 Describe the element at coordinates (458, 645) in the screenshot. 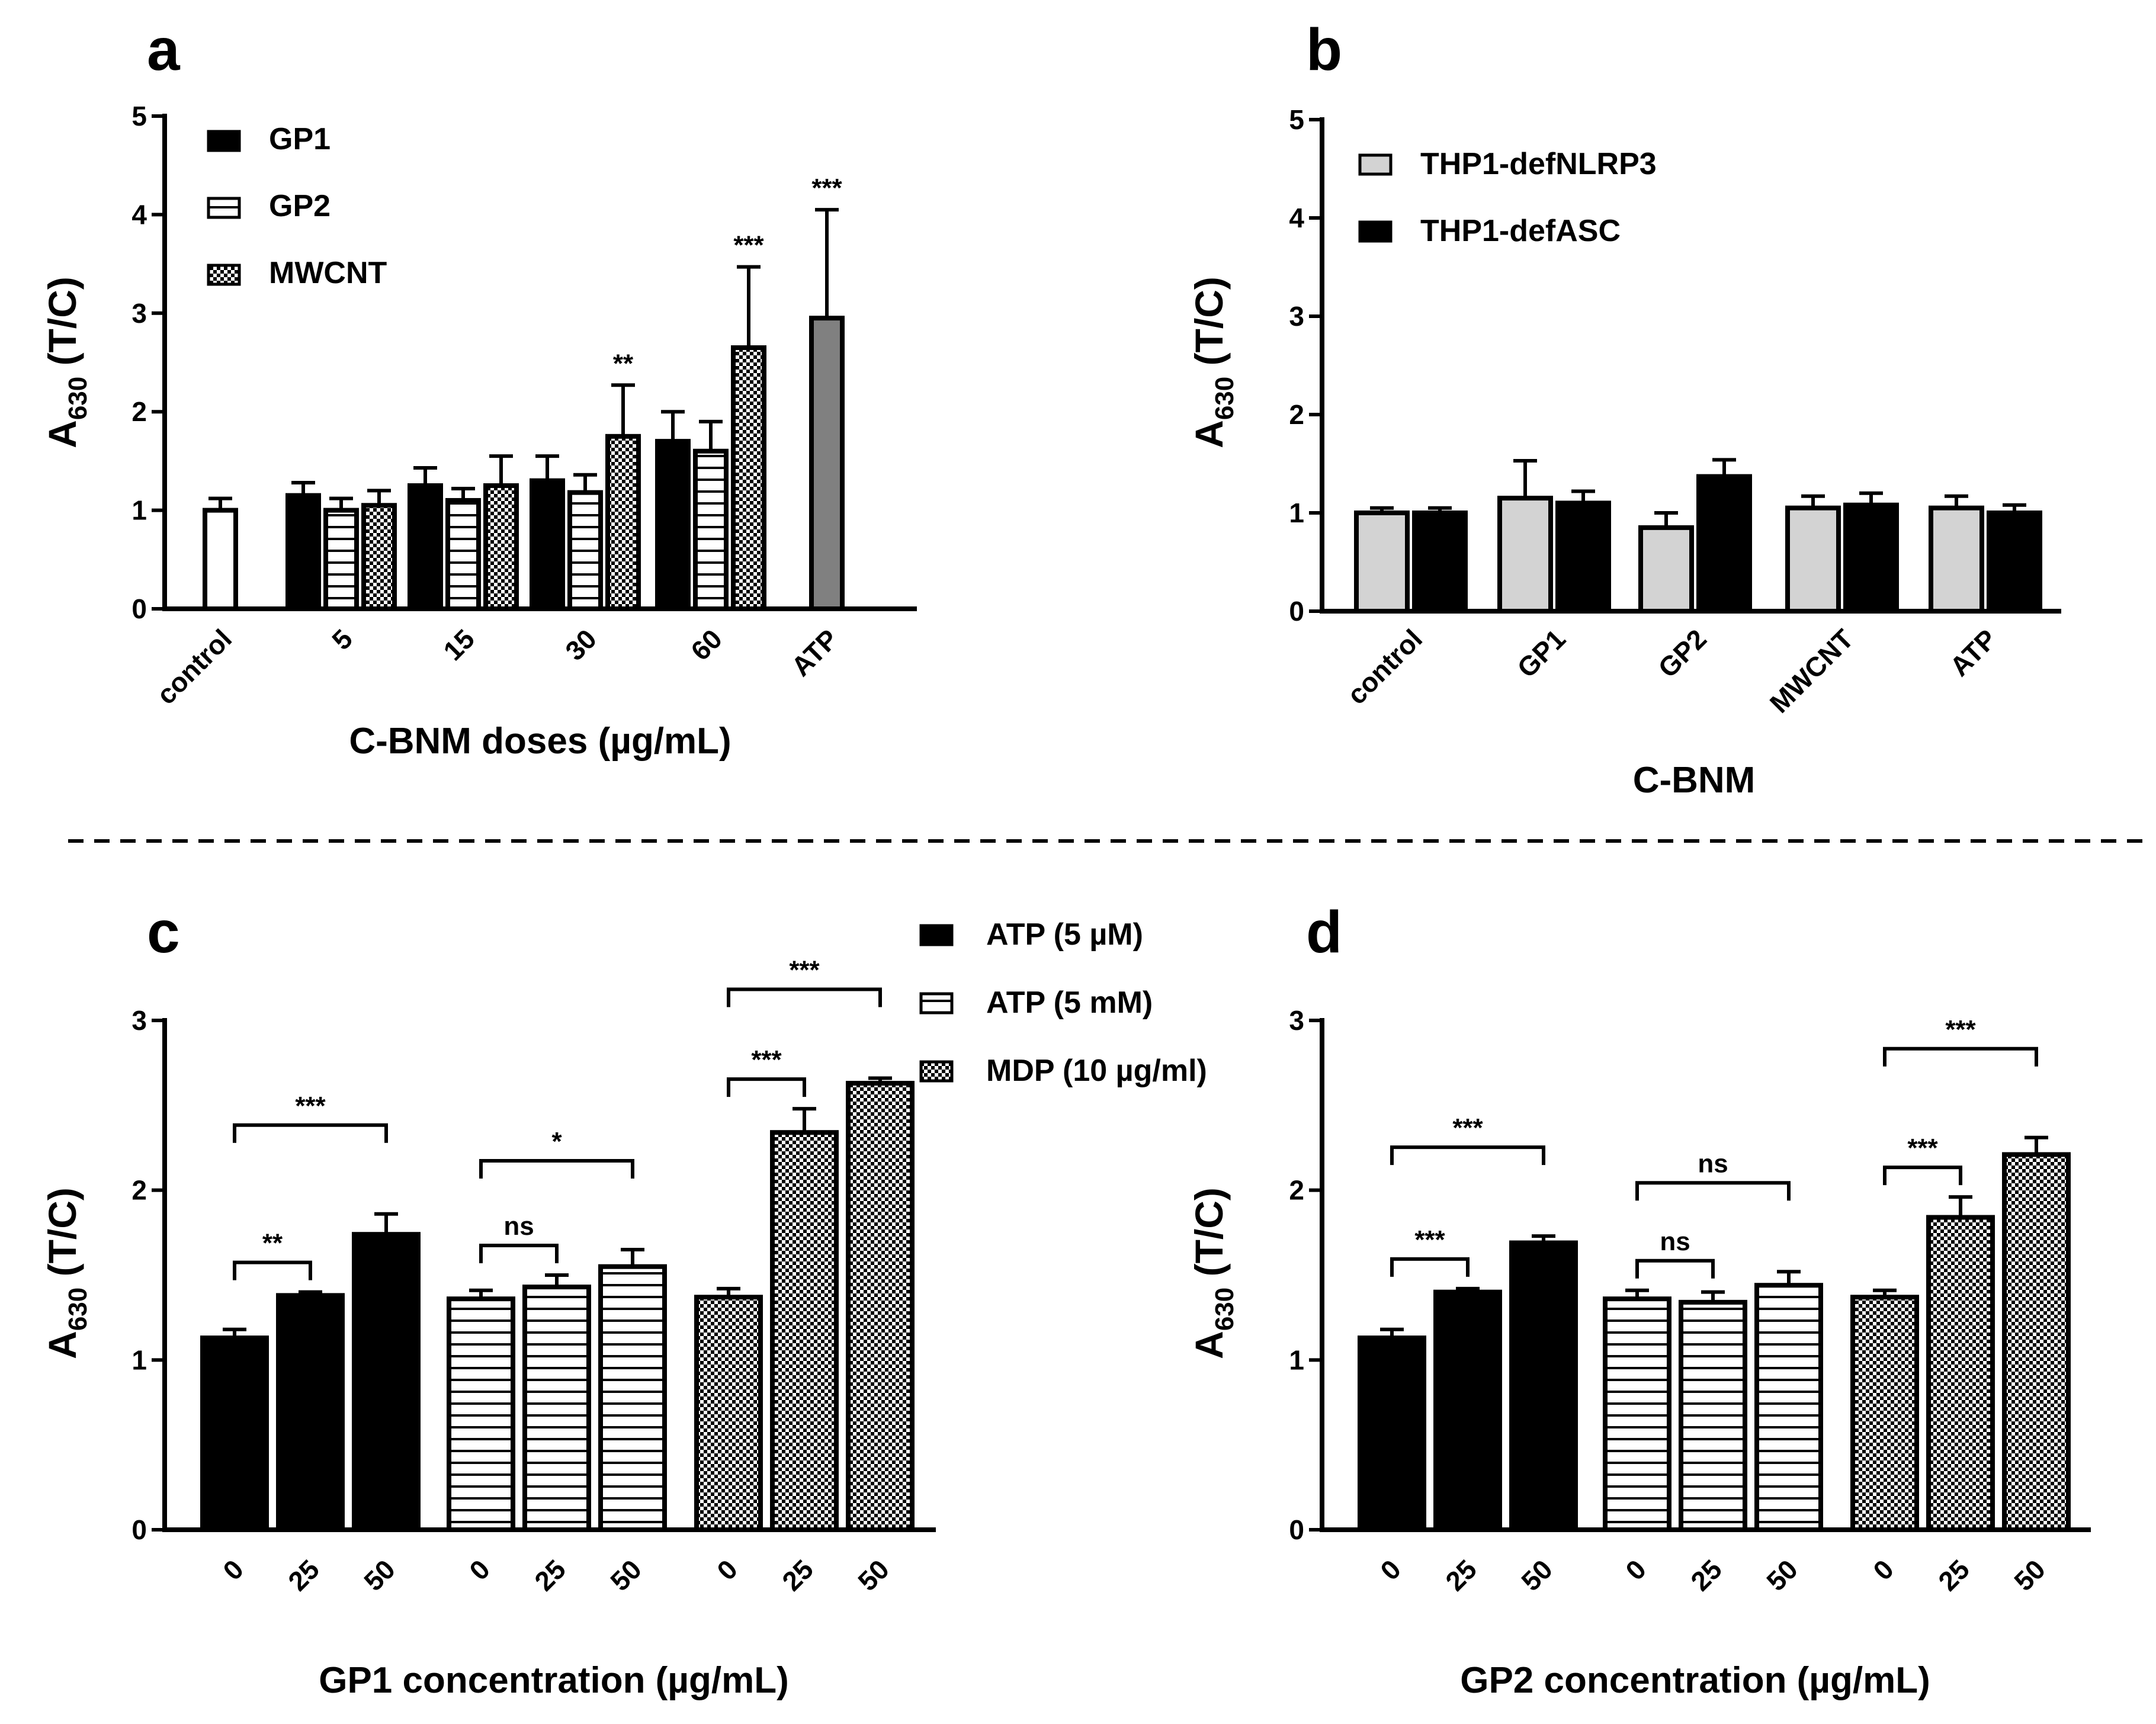

I see `x-tick-label: 15` at that location.